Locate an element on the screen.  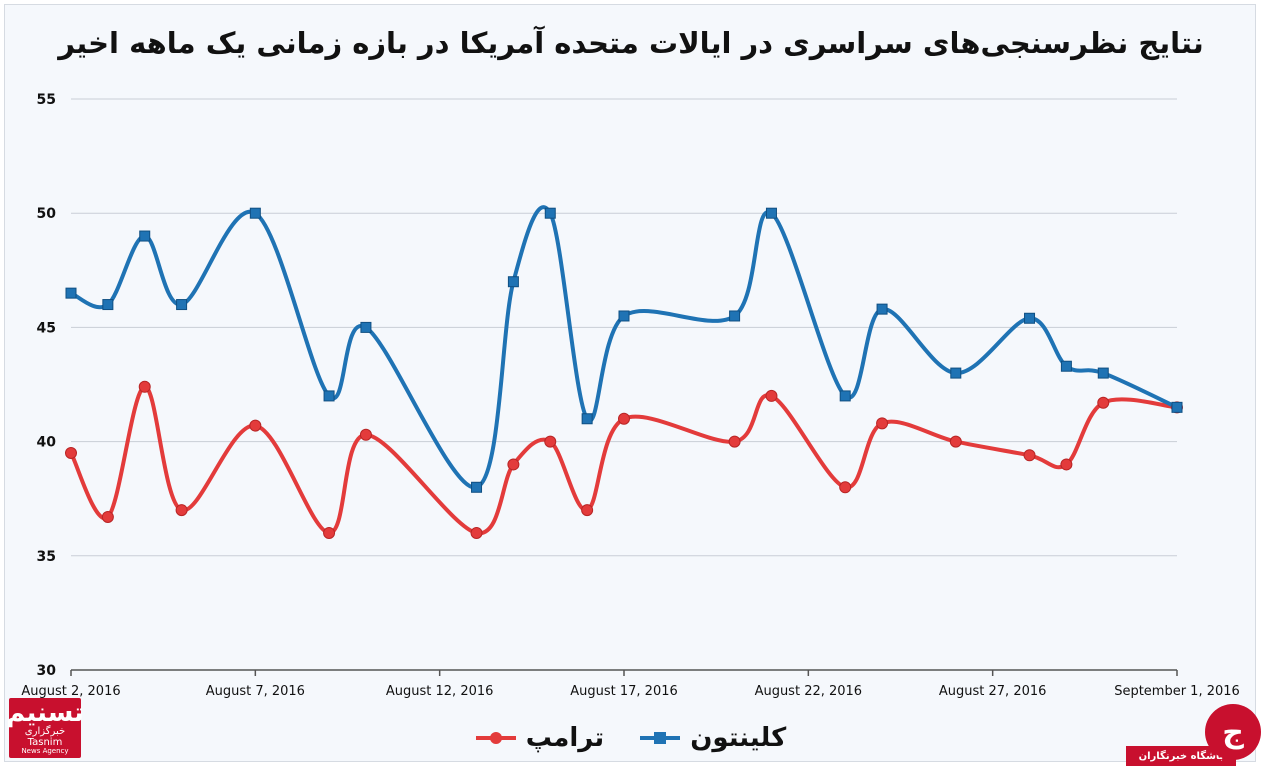
legend-item-clinton: کلینتون is located at coordinates (713, 738).